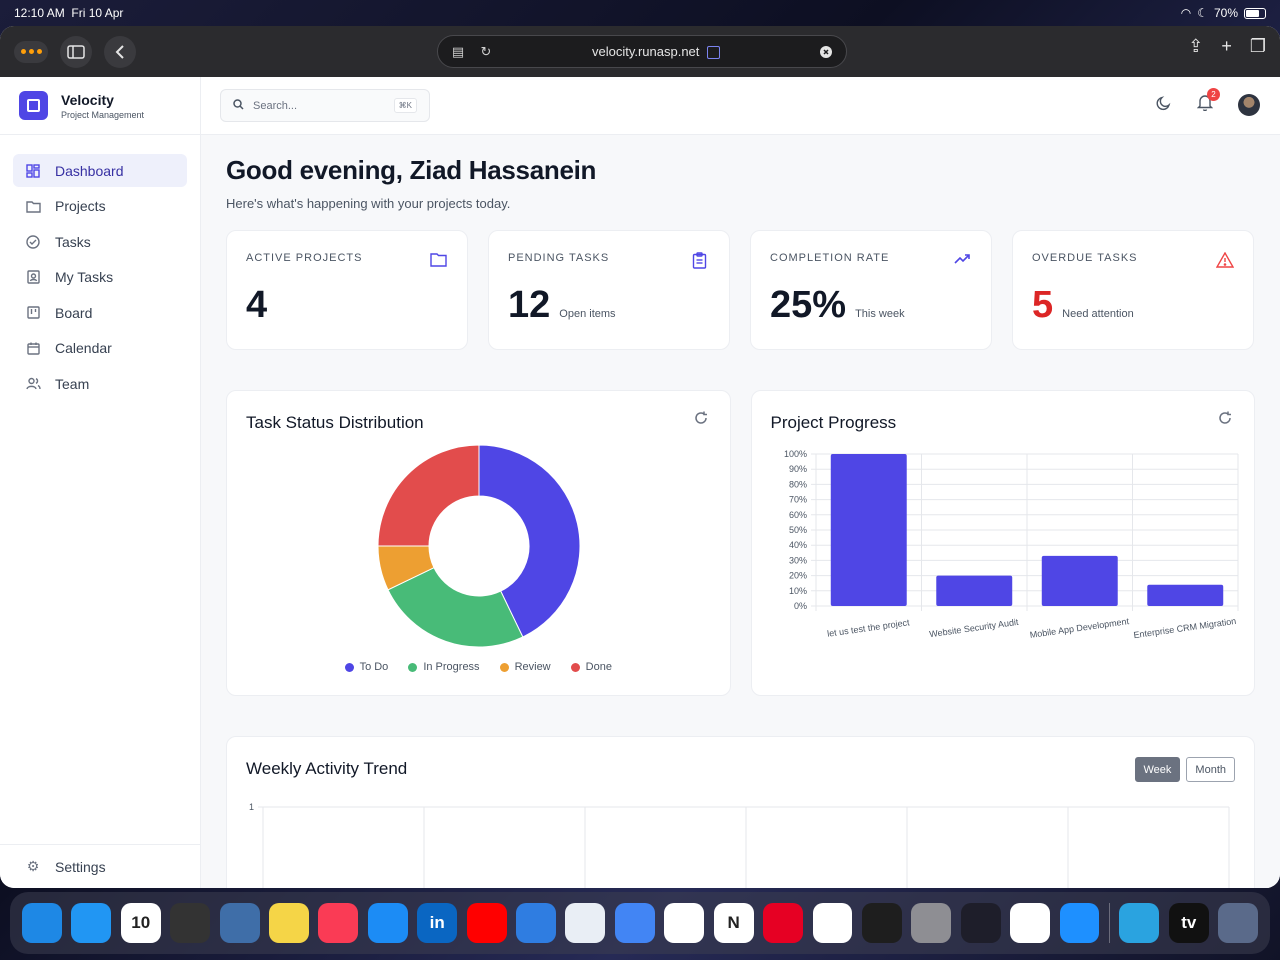 The image size is (1280, 960). I want to click on page-menu-icon: ▤, so click(458, 51).